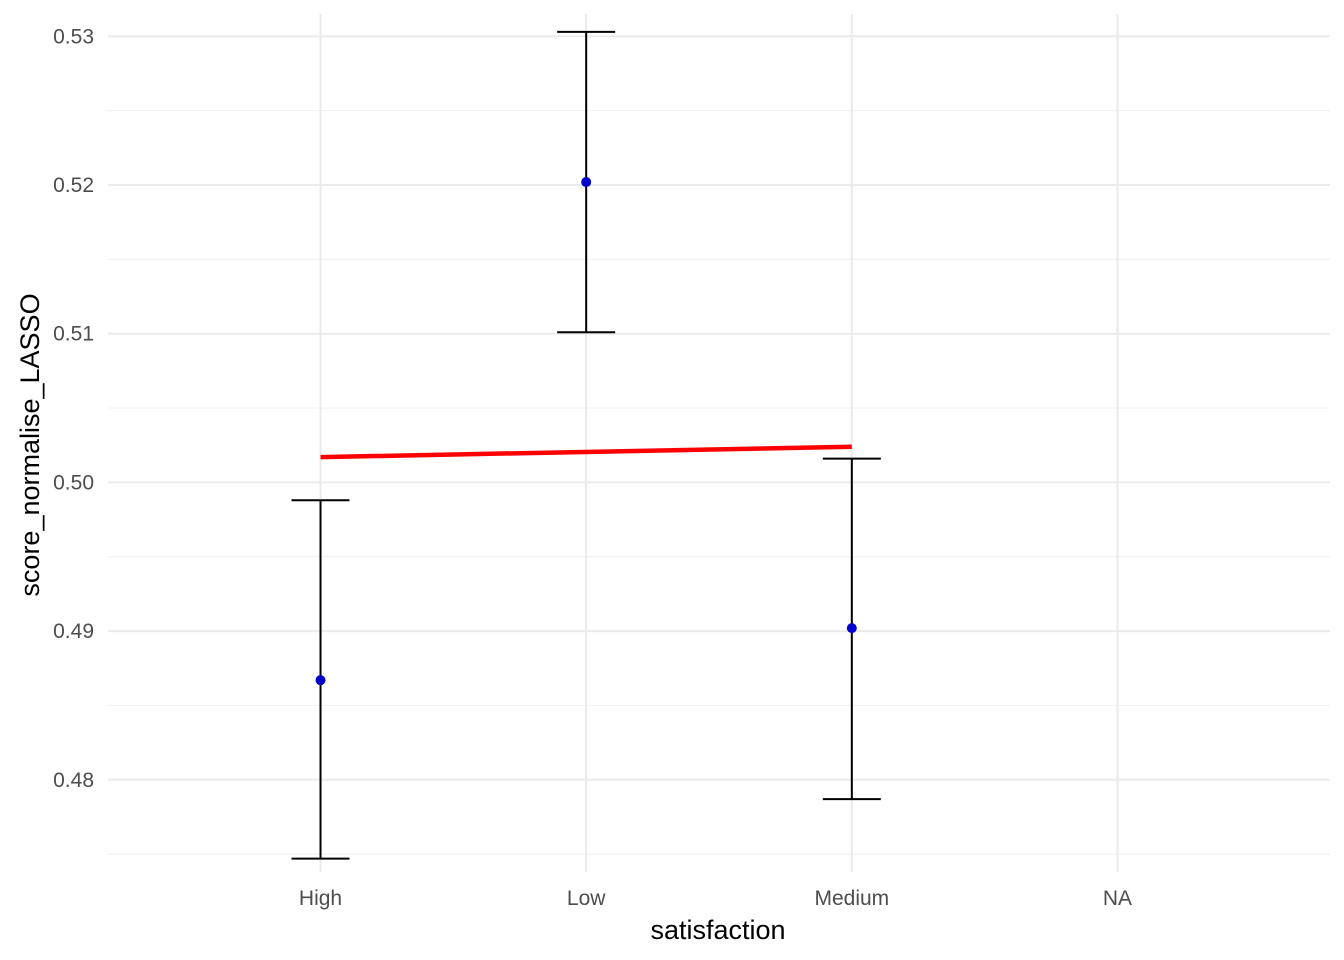  What do you see at coordinates (73, 36) in the screenshot?
I see `y-tick-label: 0.53` at bounding box center [73, 36].